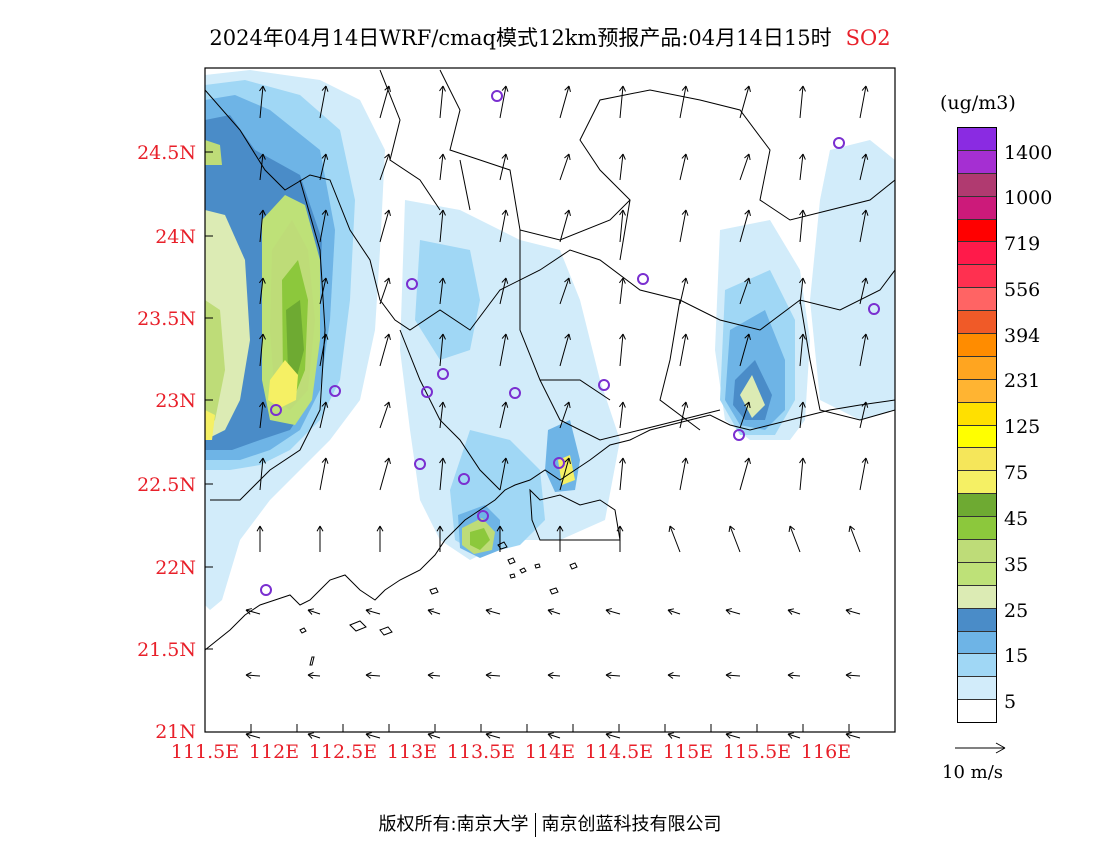  Describe the element at coordinates (980, 748) in the screenshot. I see `wind-legend-arrow` at that location.